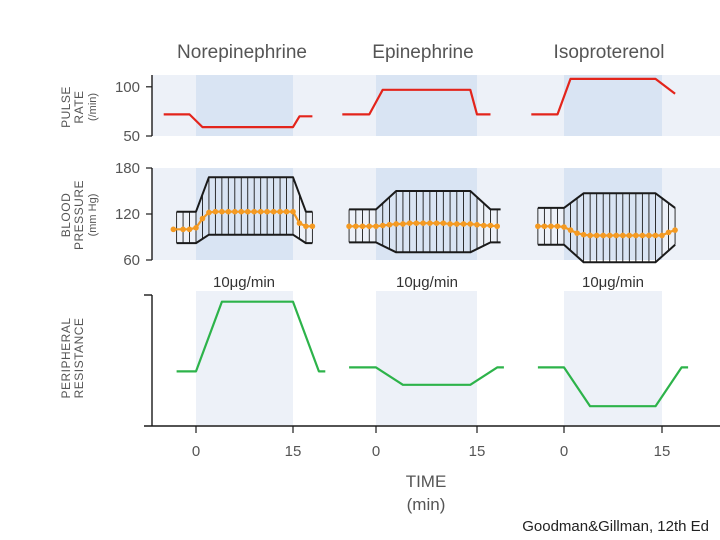 This screenshot has height=540, width=720. I want to click on pulse-ylabel-line2: RATE, so click(79, 106).